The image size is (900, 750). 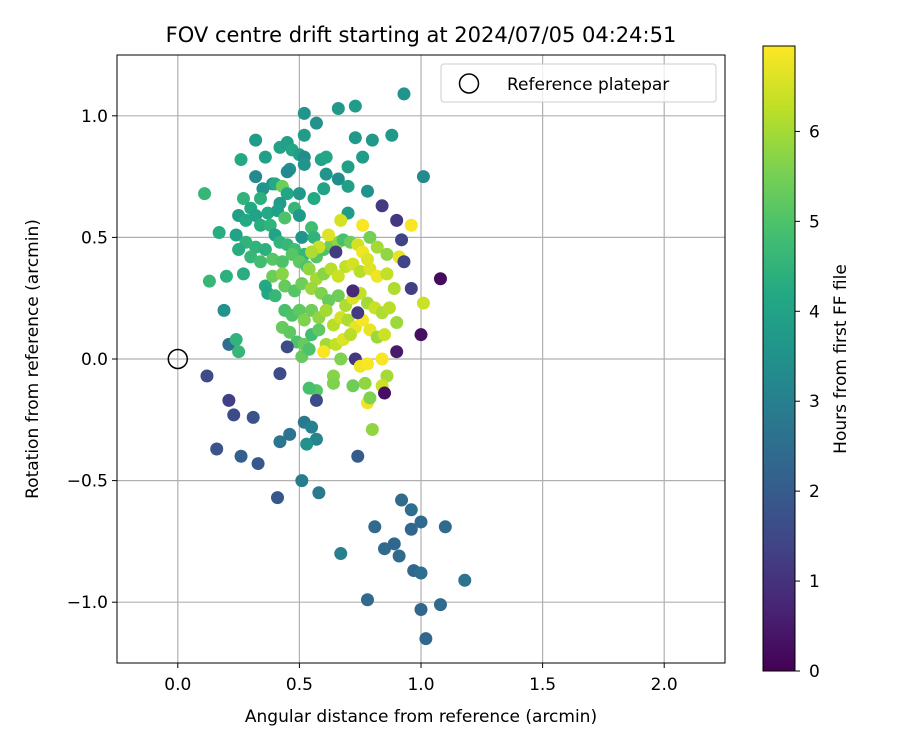 I want to click on colorbar-tick-label: 5, so click(x=814, y=222).